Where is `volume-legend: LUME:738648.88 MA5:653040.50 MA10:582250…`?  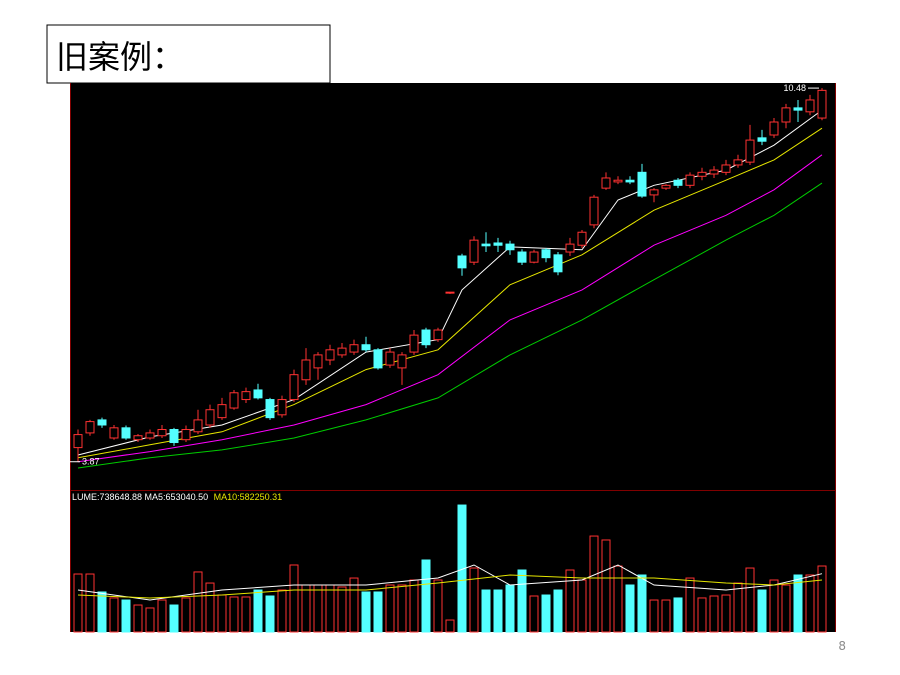
volume-legend: LUME:738648.88 MA5:653040.50 MA10:582250… is located at coordinates (177, 497).